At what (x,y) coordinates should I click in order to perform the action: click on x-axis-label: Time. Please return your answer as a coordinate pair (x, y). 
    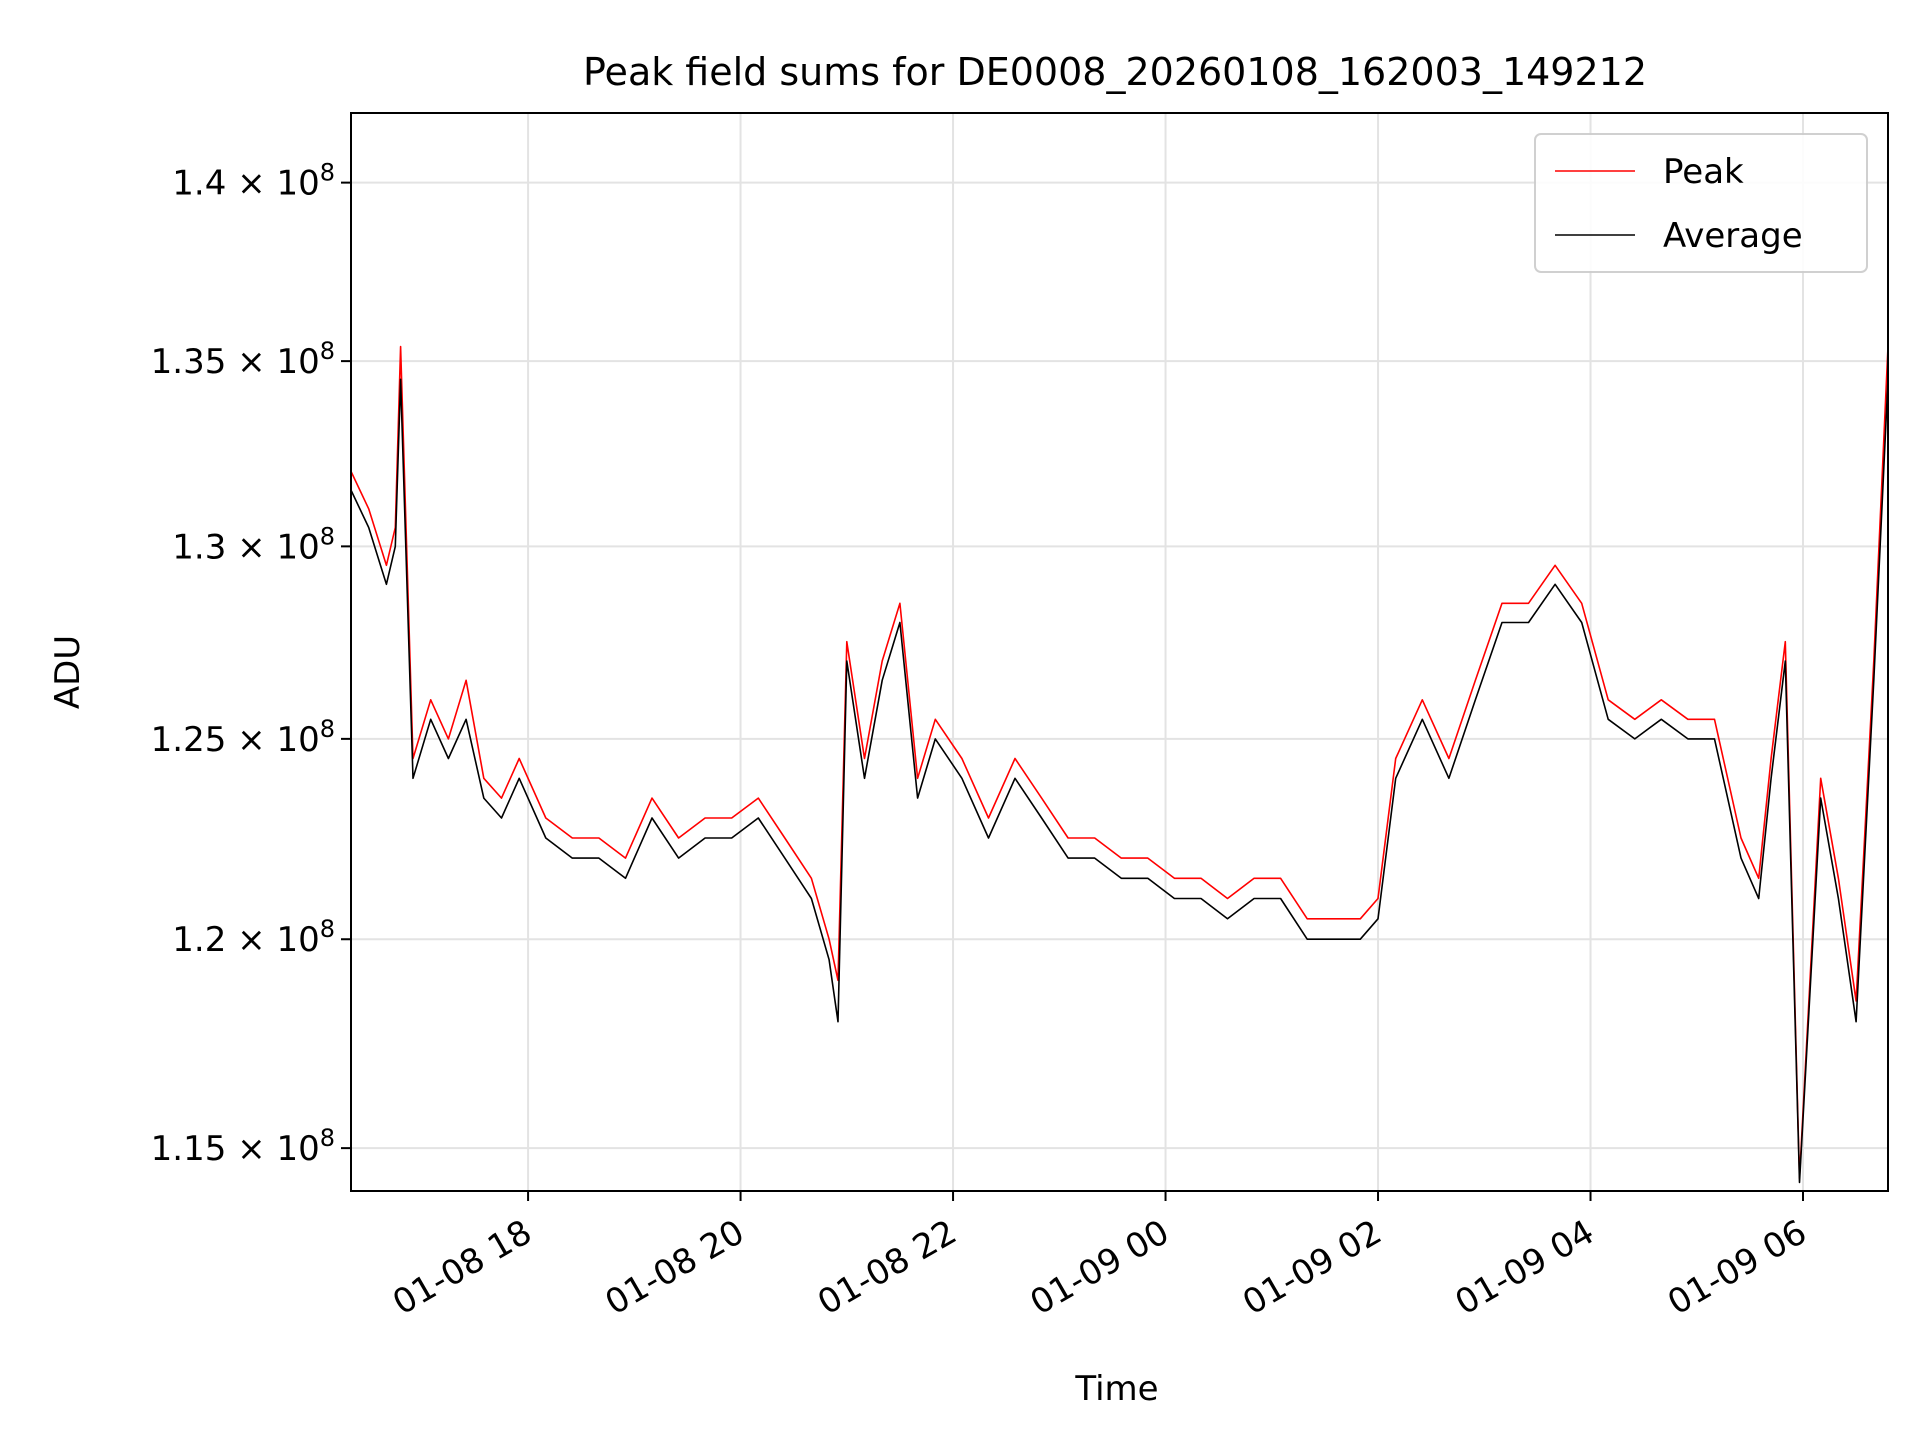
    Looking at the image, I should click on (1116, 1389).